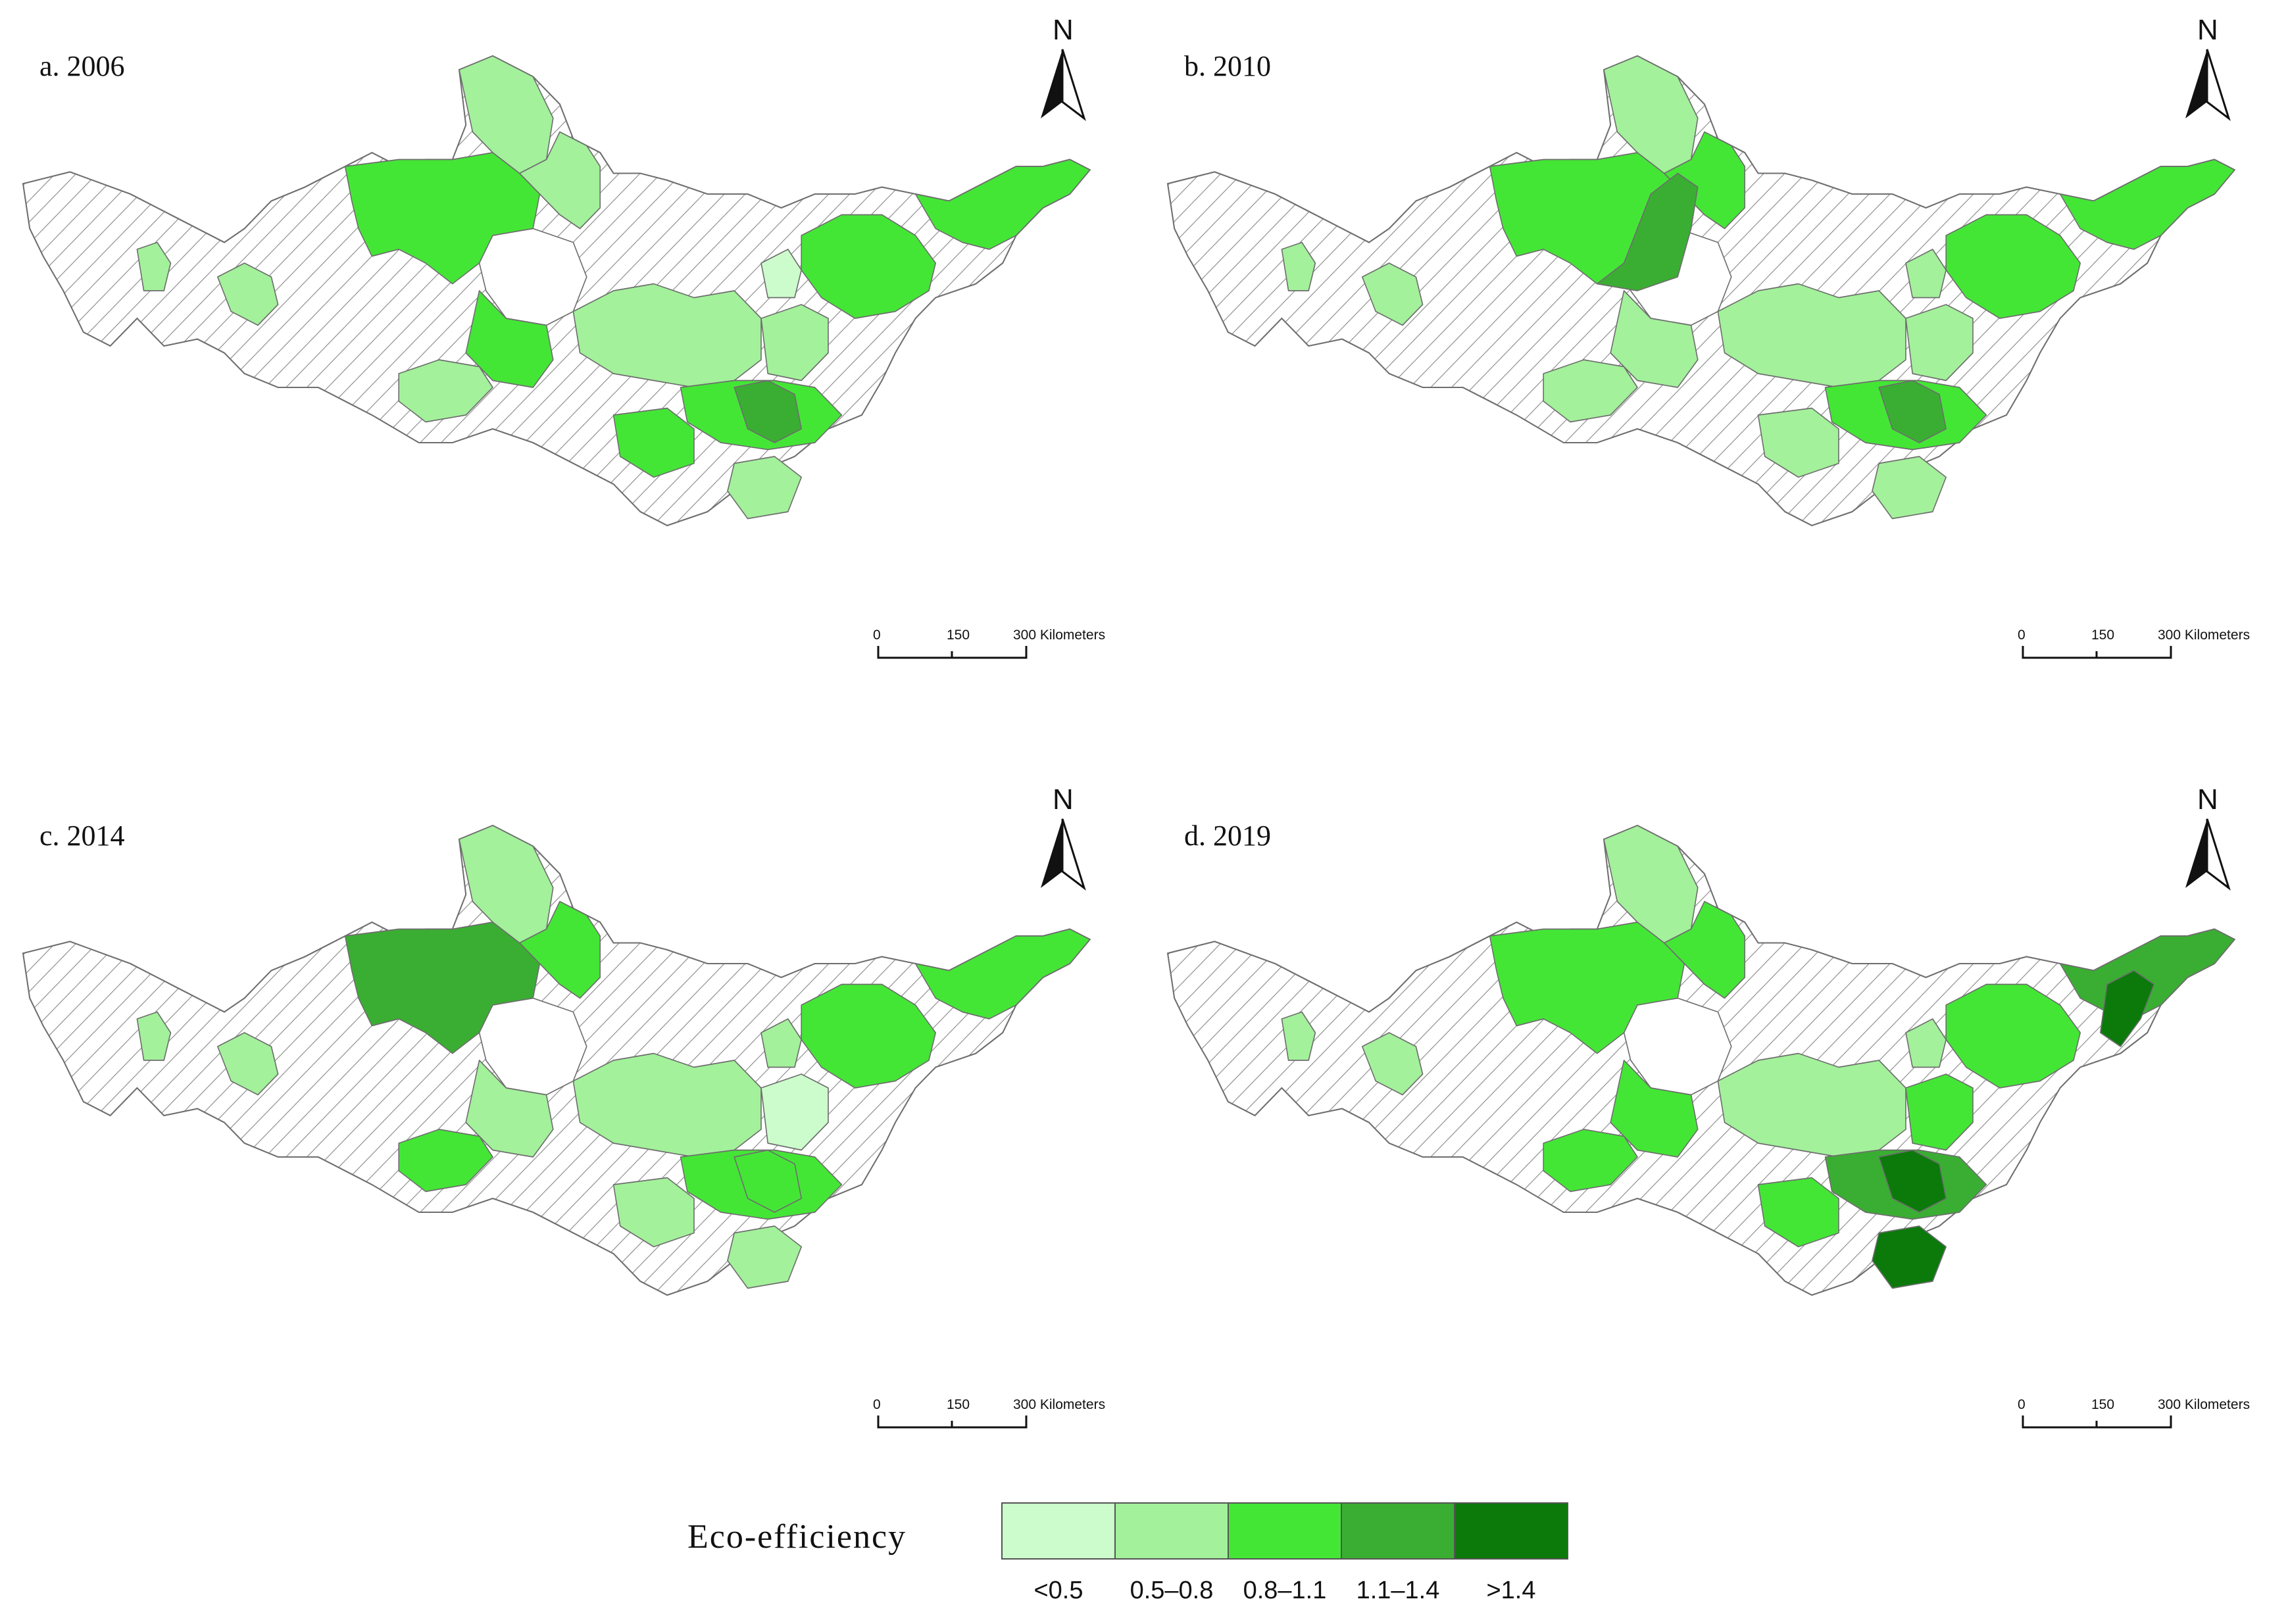 This screenshot has width=2288, height=1624. Describe the element at coordinates (797, 1537) in the screenshot. I see `legend-title: Eco-efficiency` at that location.